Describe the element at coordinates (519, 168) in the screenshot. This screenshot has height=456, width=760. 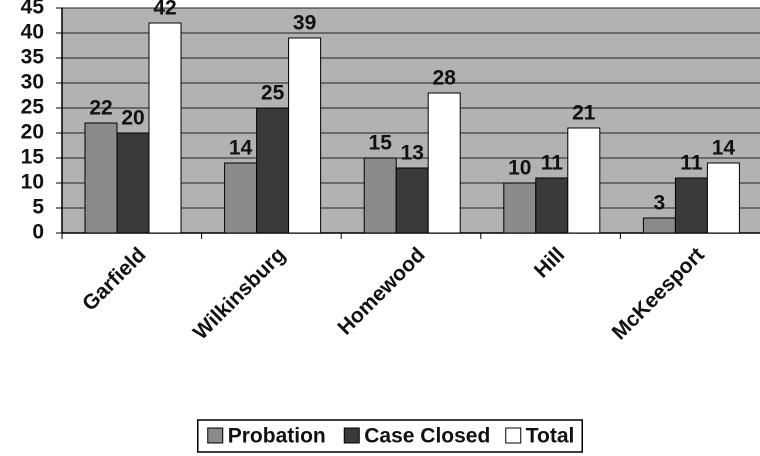
I see `value-label: 10` at that location.